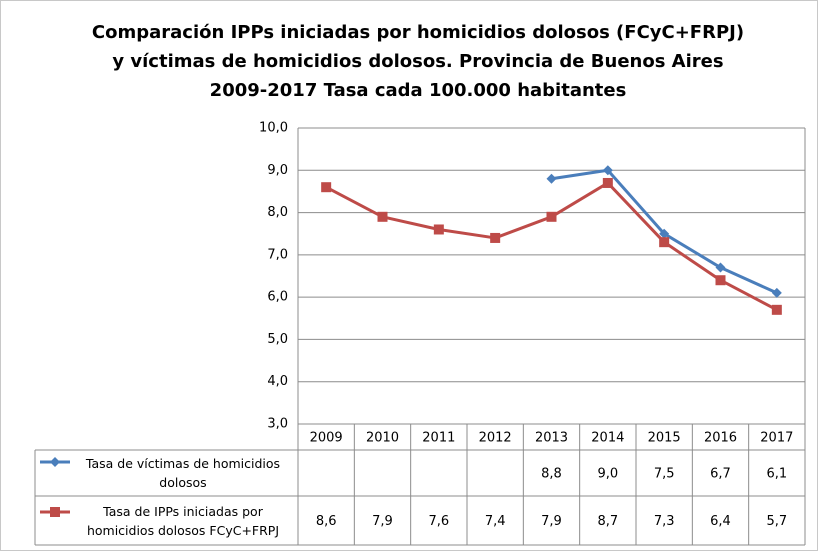 The image size is (819, 552). I want to click on table-value: 7,3, so click(664, 521).